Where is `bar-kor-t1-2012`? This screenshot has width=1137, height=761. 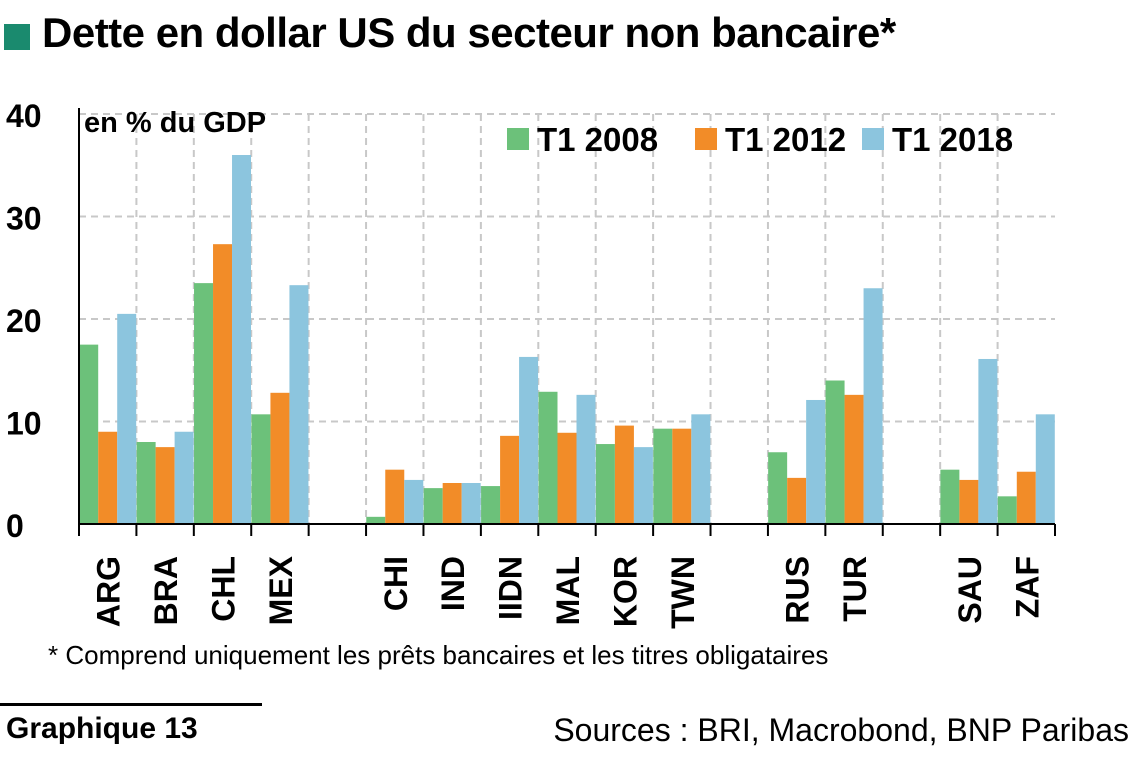 bar-kor-t1-2012 is located at coordinates (624, 474).